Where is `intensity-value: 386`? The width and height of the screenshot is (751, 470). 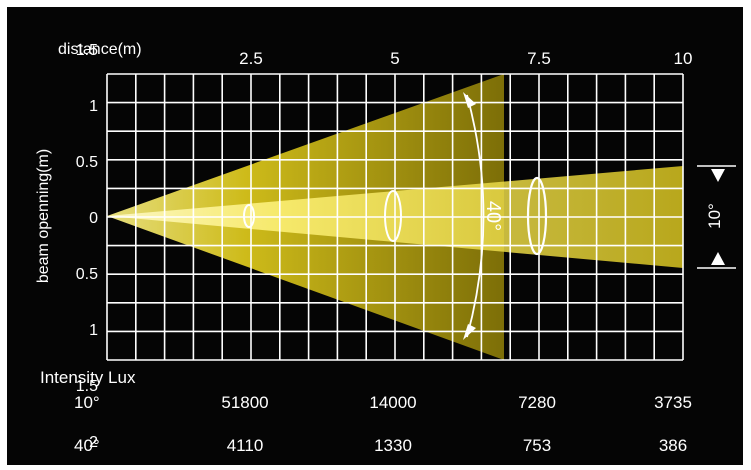
intensity-value: 386 is located at coordinates (673, 445).